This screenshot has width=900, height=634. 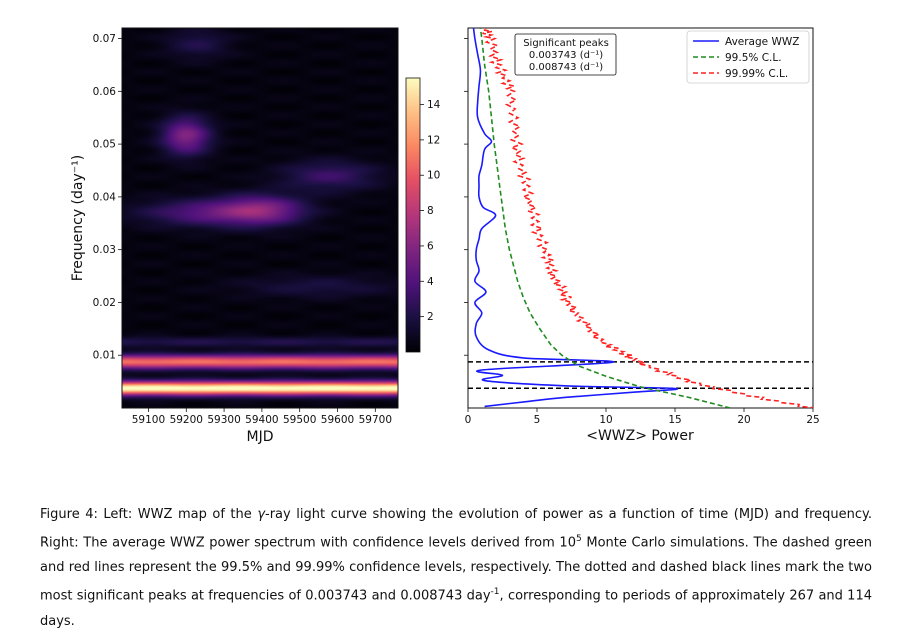 What do you see at coordinates (605, 420) in the screenshot?
I see `spectrum-x-tick-label: 10` at bounding box center [605, 420].